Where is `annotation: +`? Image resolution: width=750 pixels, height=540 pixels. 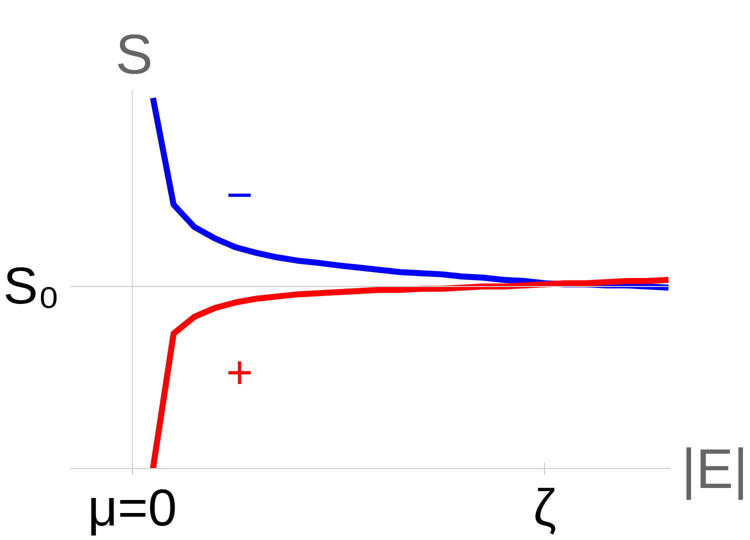 annotation: + is located at coordinates (240, 372).